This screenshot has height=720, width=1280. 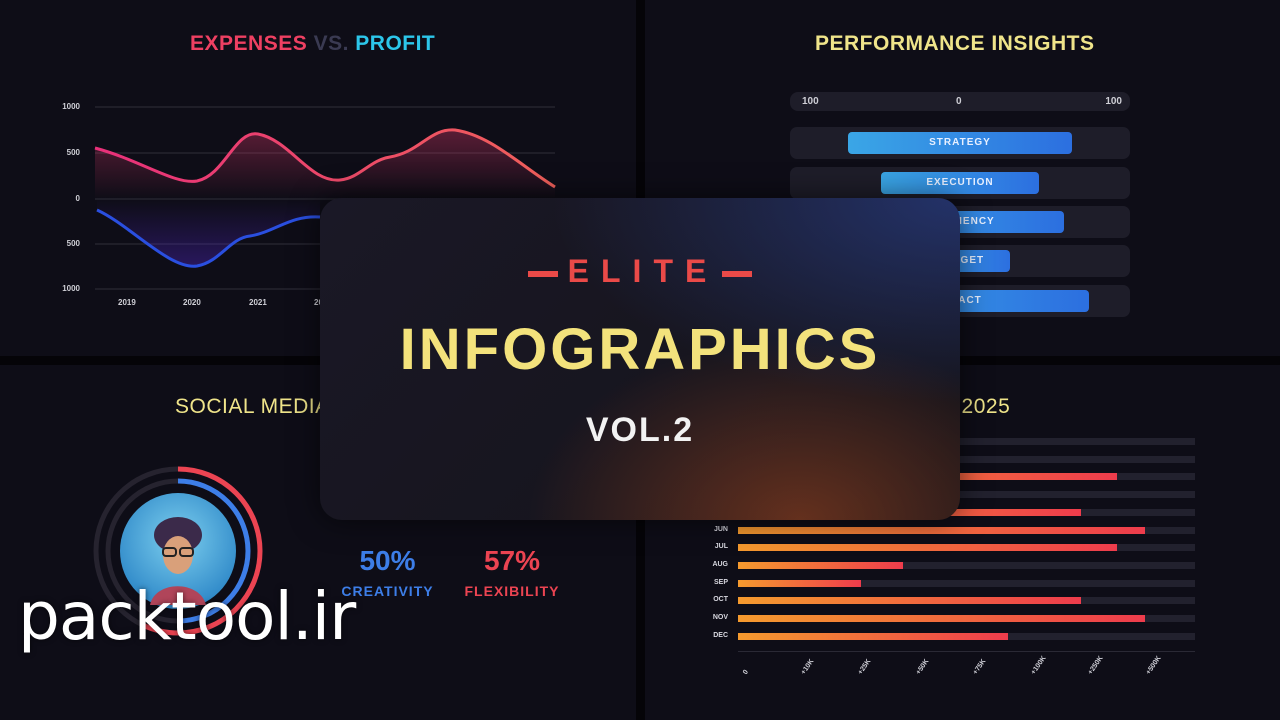 I want to click on stat-label: FLEXIBILITY, so click(x=512, y=591).